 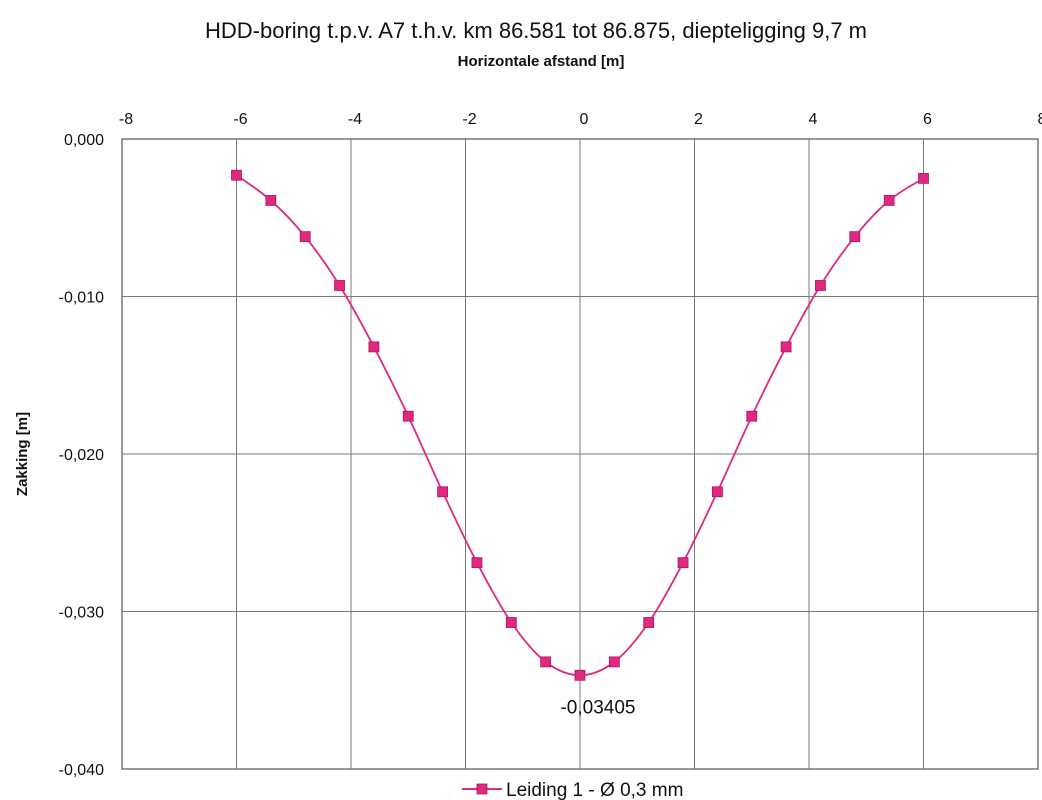 I want to click on legend: Leiding 1 - Ø 0,3 mm, so click(x=572, y=790).